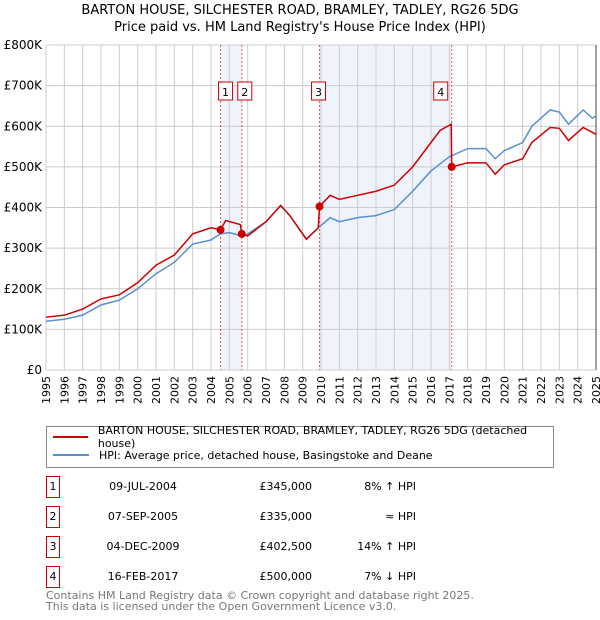  What do you see at coordinates (578, 390) in the screenshot?
I see `x-tick-label: 2024` at bounding box center [578, 390].